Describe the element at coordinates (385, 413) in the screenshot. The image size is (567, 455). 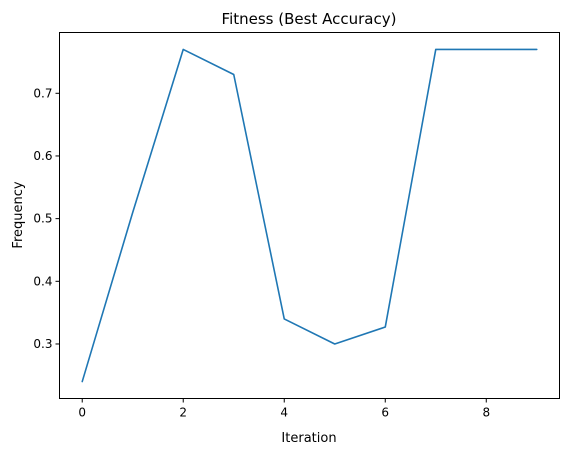
I see `x-tick-label: 6` at that location.